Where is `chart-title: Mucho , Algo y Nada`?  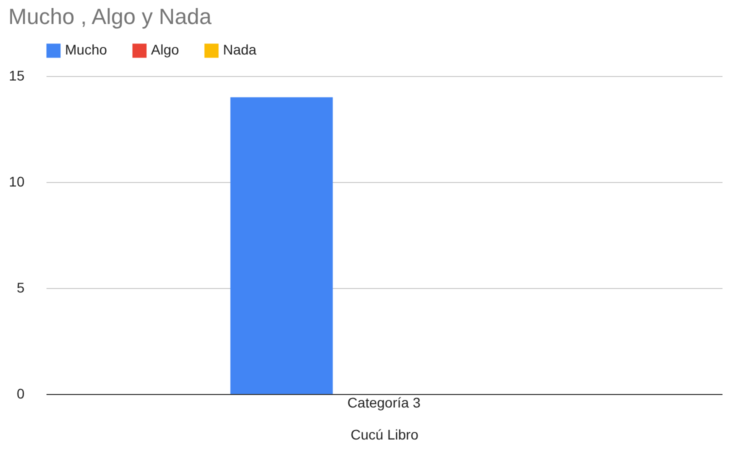 chart-title: Mucho , Algo y Nada is located at coordinates (110, 16).